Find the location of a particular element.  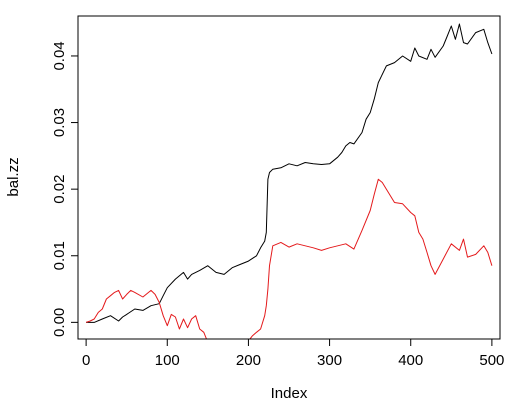

x-tick-label: 300 is located at coordinates (329, 360).